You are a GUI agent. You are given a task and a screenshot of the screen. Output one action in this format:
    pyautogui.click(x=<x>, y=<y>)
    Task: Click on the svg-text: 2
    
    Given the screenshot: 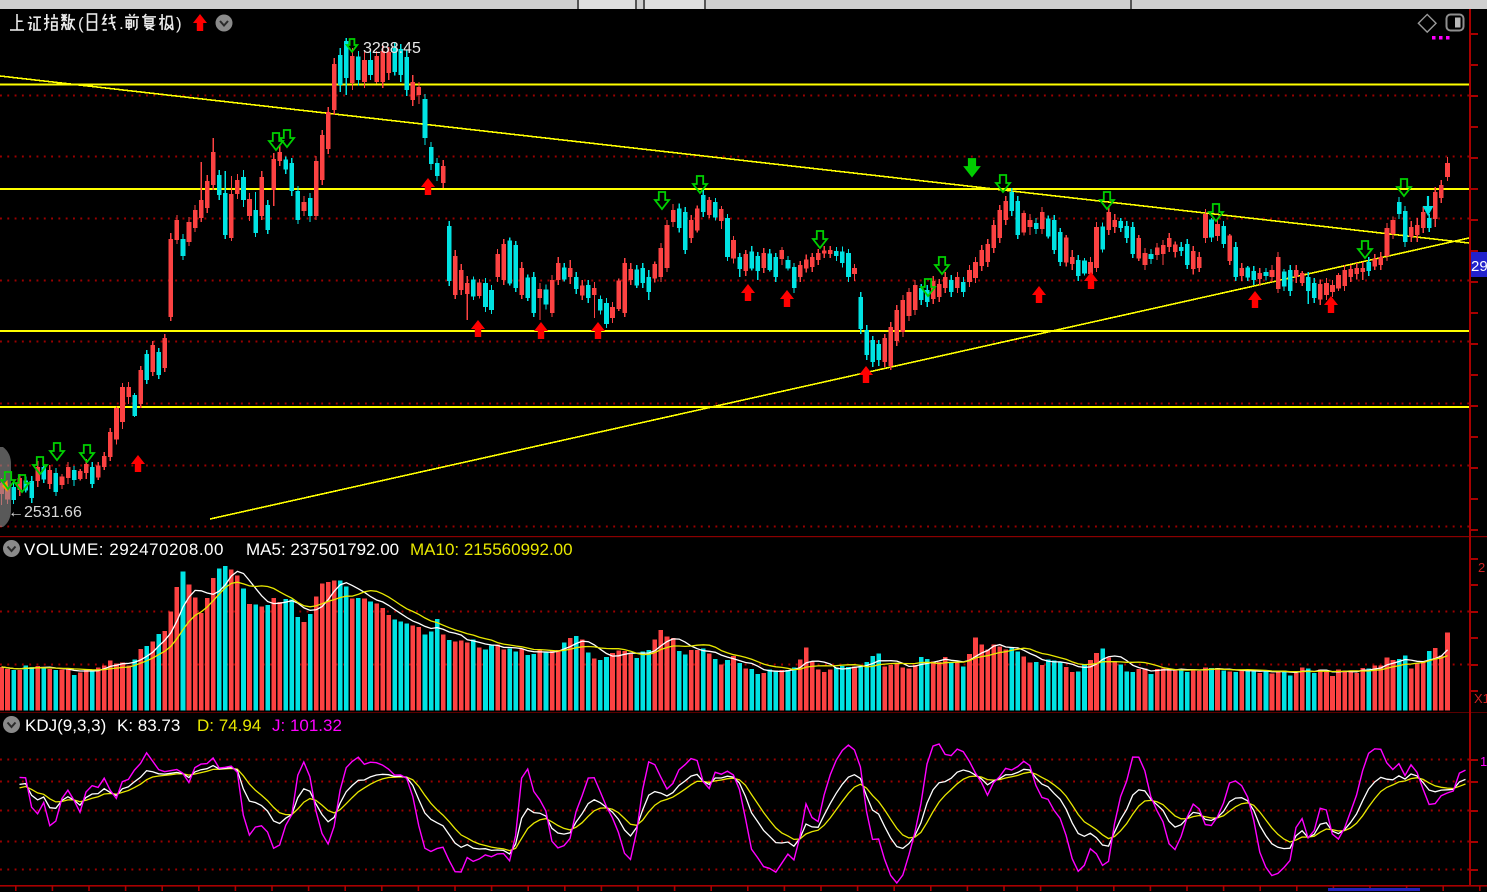 What is the action you would take?
    pyautogui.click(x=1481, y=567)
    